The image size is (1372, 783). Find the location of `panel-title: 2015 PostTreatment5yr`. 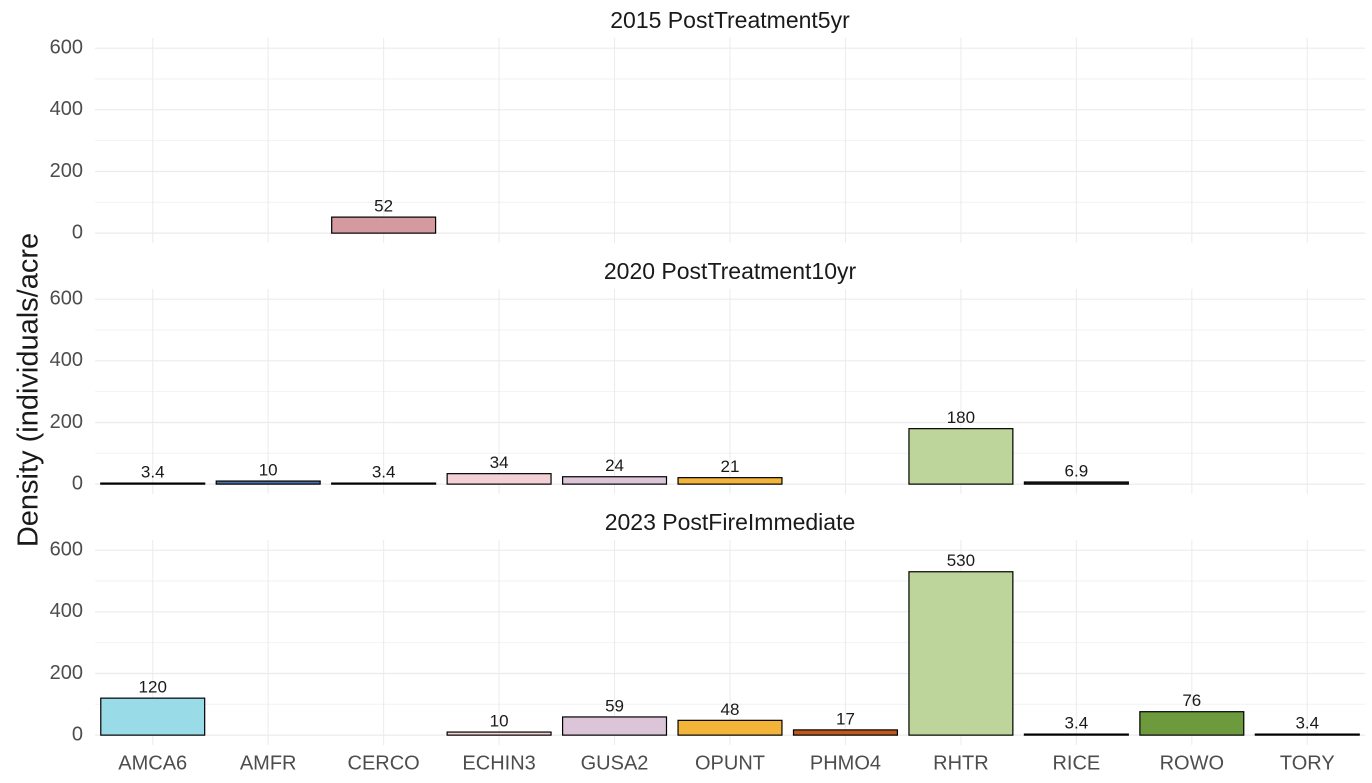

panel-title: 2015 PostTreatment5yr is located at coordinates (730, 20).